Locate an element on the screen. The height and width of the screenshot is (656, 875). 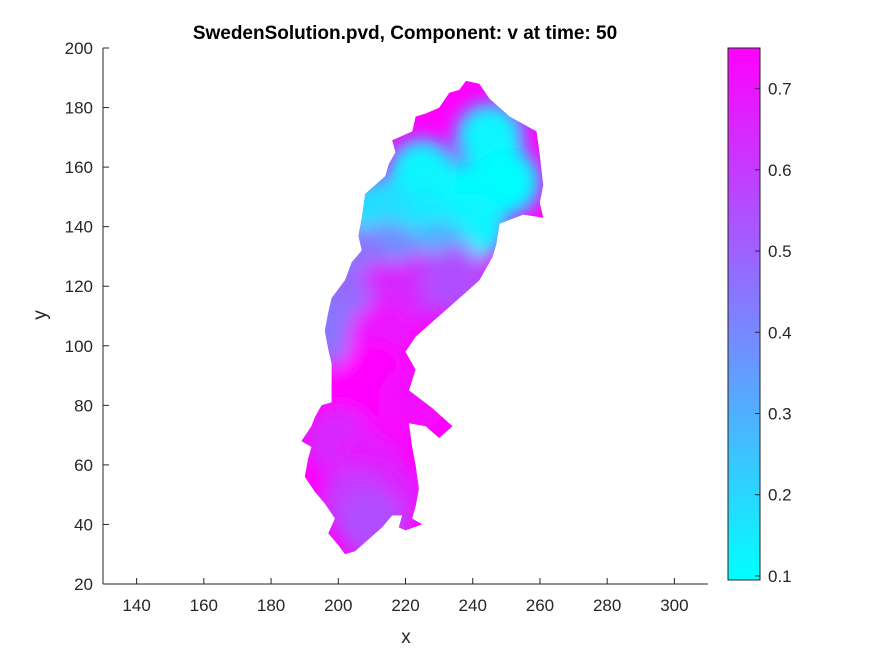
x-tick-label: 300 is located at coordinates (674, 605).